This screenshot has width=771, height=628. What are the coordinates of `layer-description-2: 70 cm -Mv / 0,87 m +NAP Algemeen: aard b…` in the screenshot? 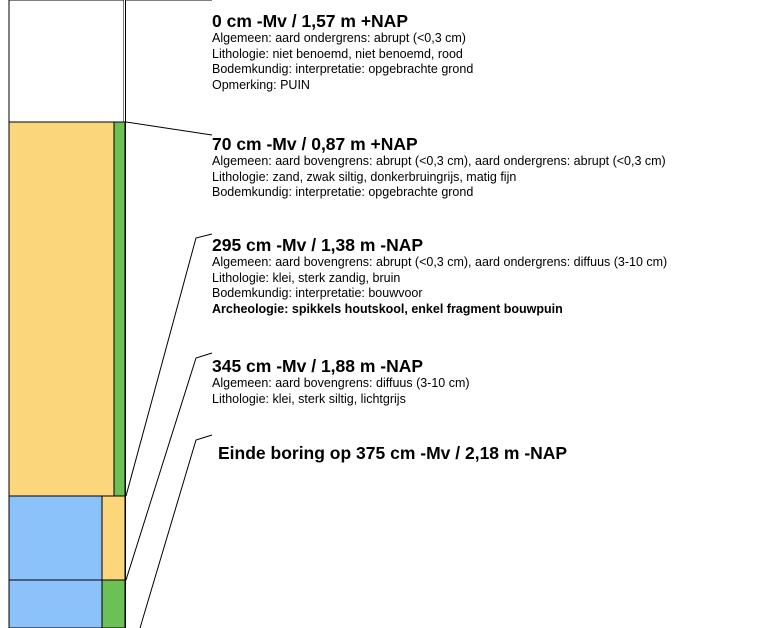 It's located at (491, 167).